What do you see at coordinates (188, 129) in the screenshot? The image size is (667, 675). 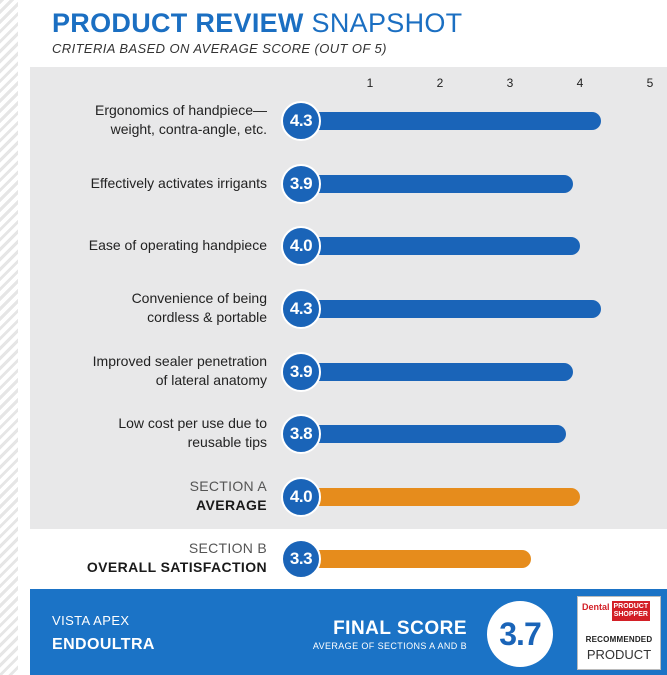 I see `row-label-line2: weight, contra-angle, etc.` at bounding box center [188, 129].